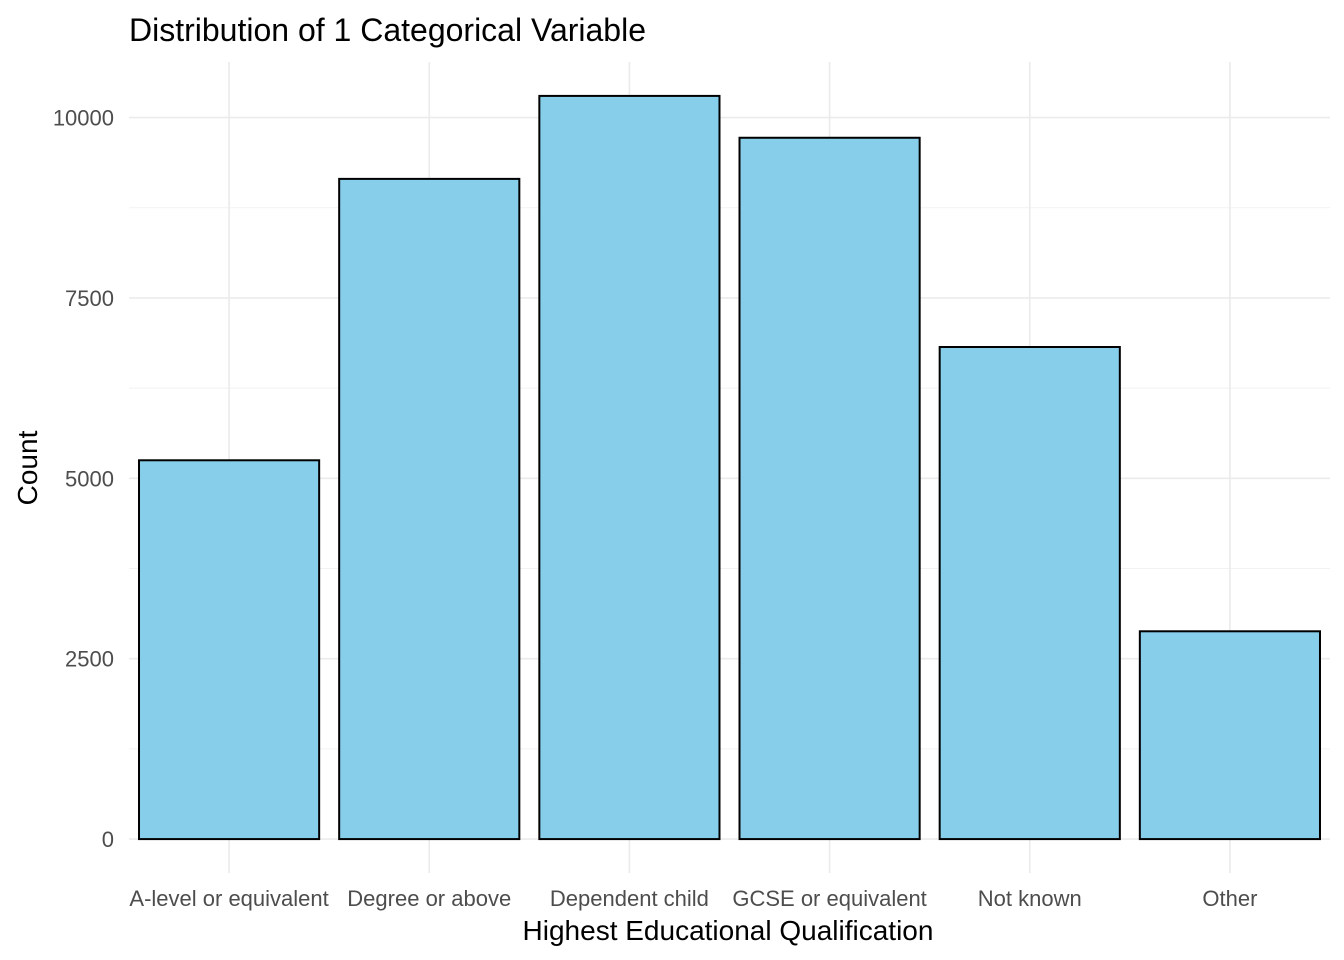 This screenshot has width=1344, height=960. I want to click on y-axis-title: Count, so click(27, 467).